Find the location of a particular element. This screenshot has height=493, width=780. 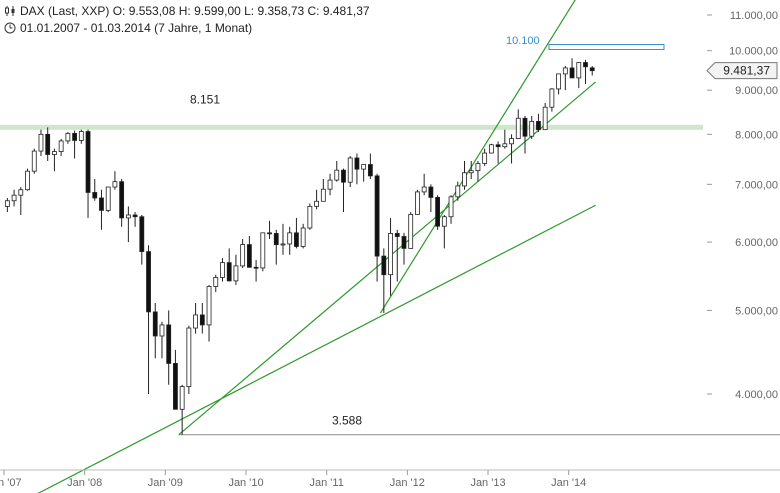

label-10100: 10.100 is located at coordinates (523, 41).